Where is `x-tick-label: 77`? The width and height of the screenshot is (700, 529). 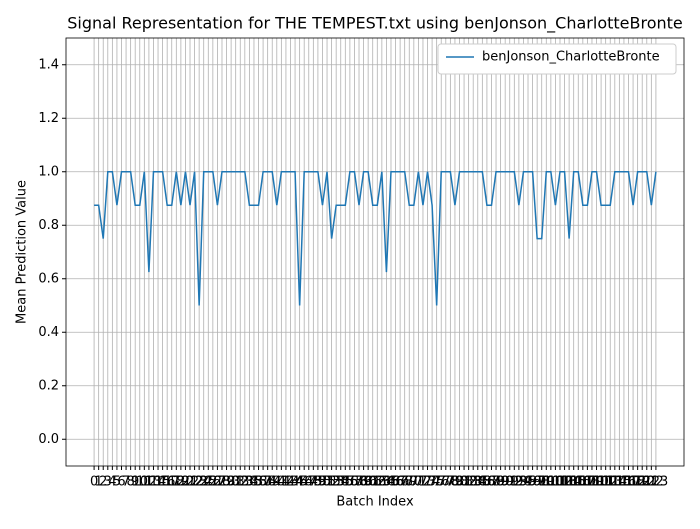
x-tick-label: 77 is located at coordinates (446, 482).